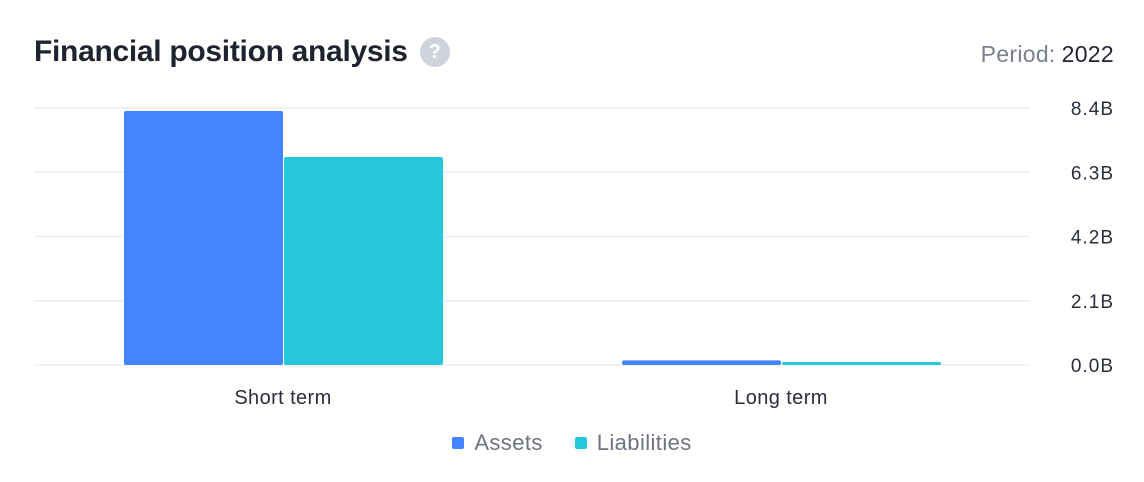  What do you see at coordinates (221, 51) in the screenshot?
I see `chart-title: Financial position analysis` at bounding box center [221, 51].